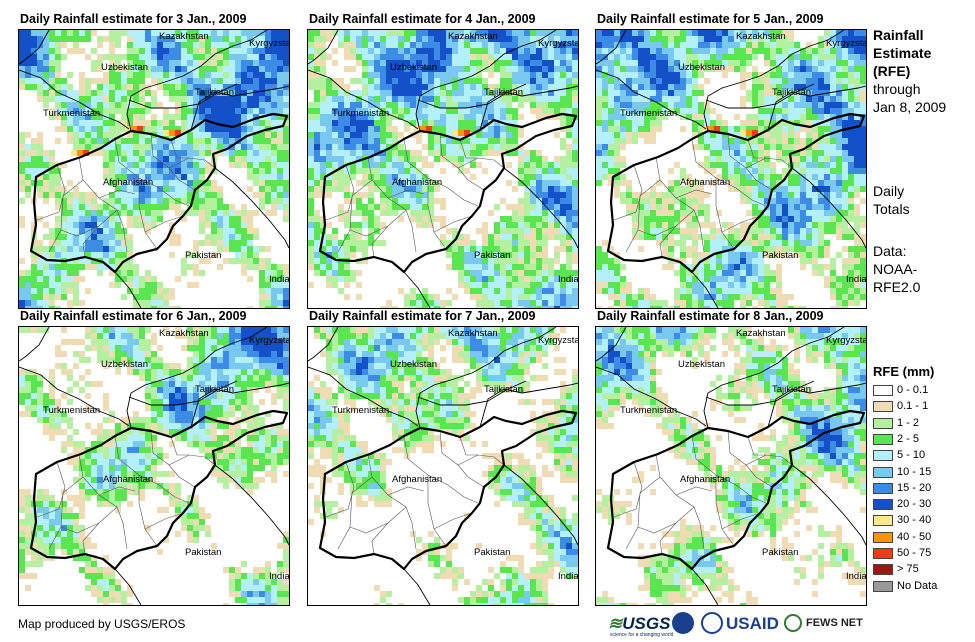 This screenshot has width=975, height=642. I want to click on legend-label: 15 - 20, so click(914, 487).